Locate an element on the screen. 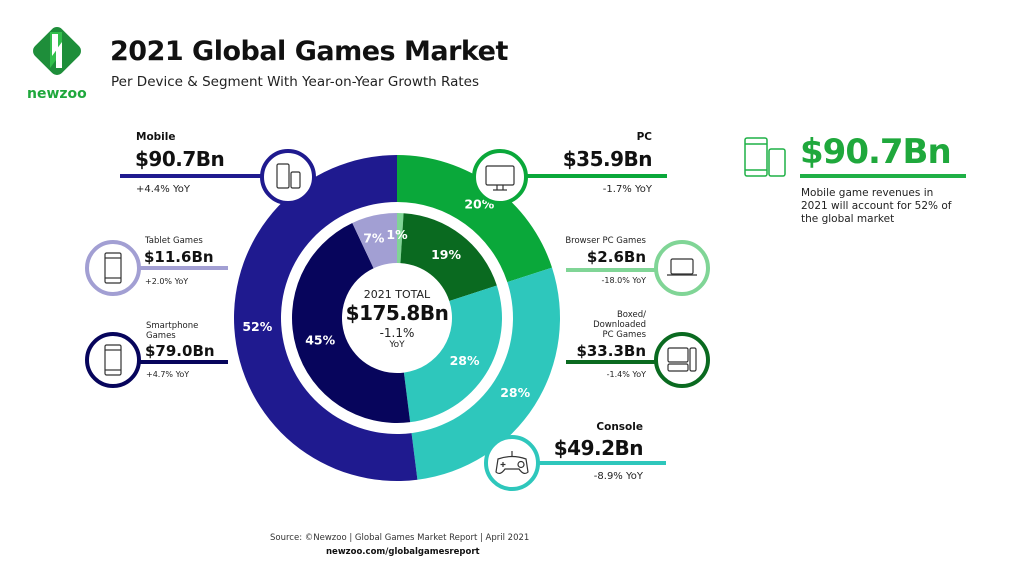  total-yoy: -1.1% is located at coordinates (397, 333).